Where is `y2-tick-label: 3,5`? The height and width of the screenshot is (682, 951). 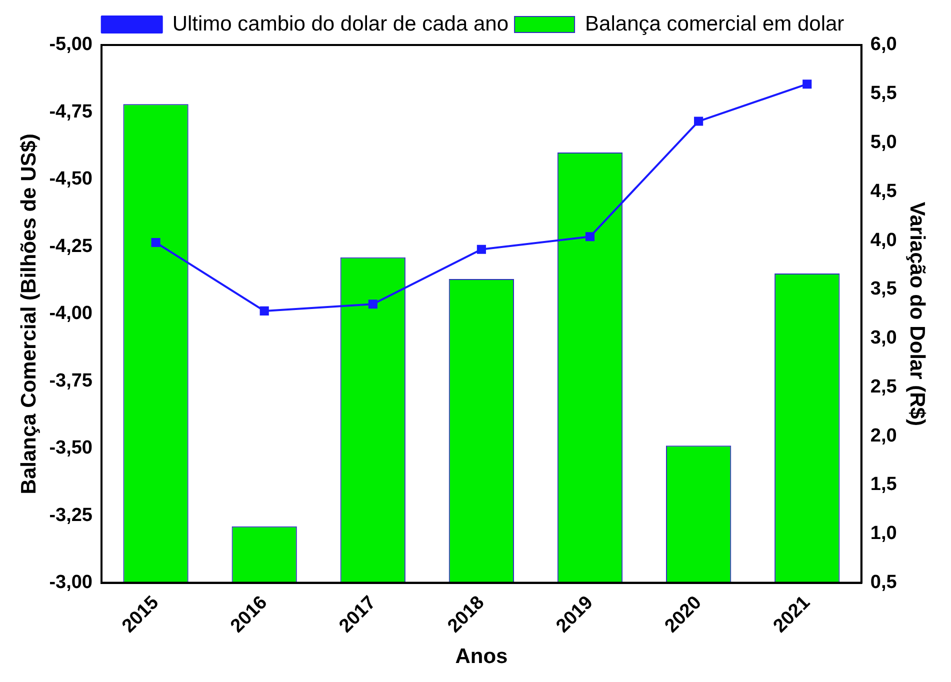 y2-tick-label: 3,5 is located at coordinates (884, 289).